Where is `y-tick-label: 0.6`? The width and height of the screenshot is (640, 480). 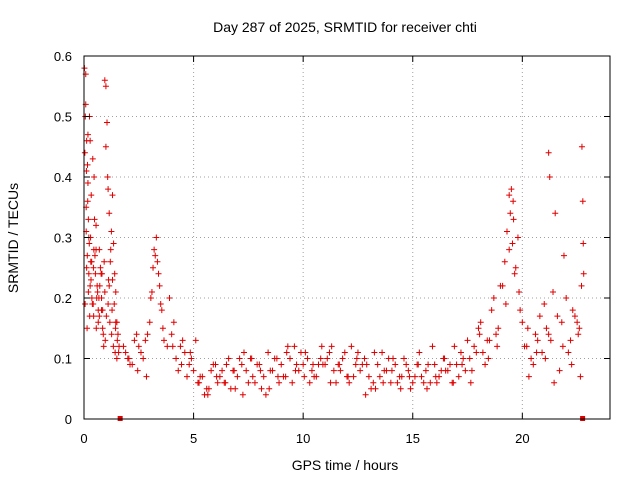
y-tick-label: 0.6 is located at coordinates (63, 56).